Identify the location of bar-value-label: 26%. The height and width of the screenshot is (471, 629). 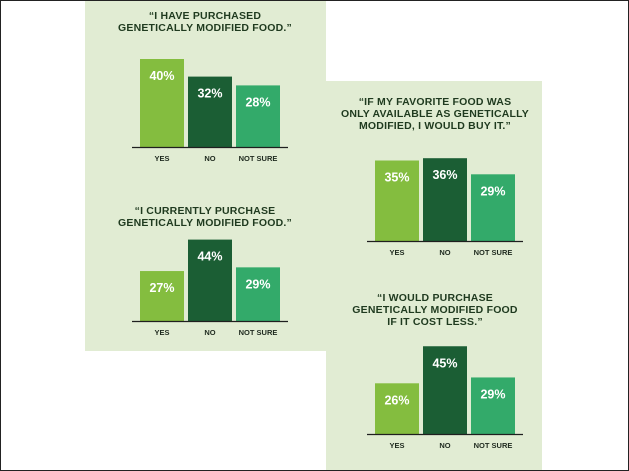
(396, 400).